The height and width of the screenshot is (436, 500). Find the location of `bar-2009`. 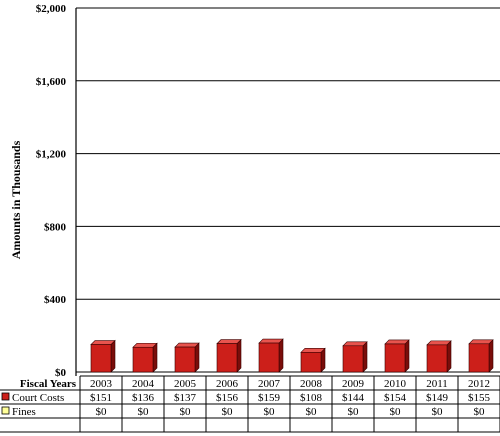

bar-2009 is located at coordinates (355, 357).